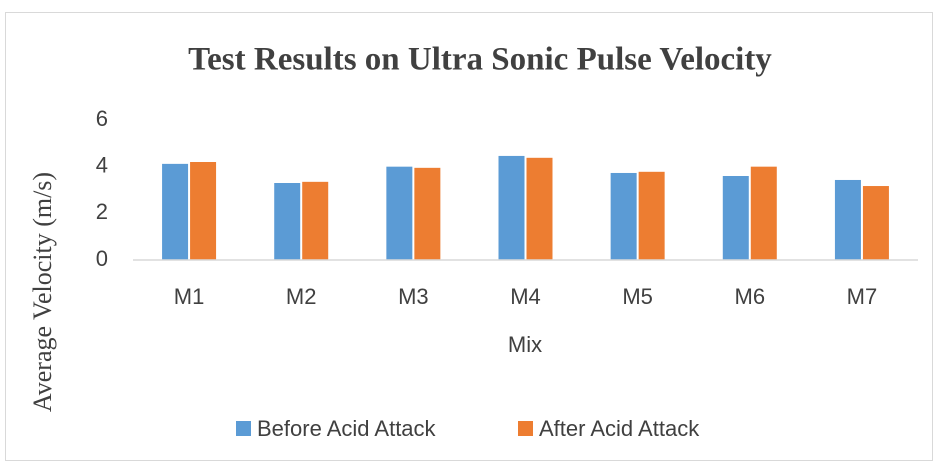 The height and width of the screenshot is (468, 939). I want to click on y-tick-label: 2, so click(102, 211).